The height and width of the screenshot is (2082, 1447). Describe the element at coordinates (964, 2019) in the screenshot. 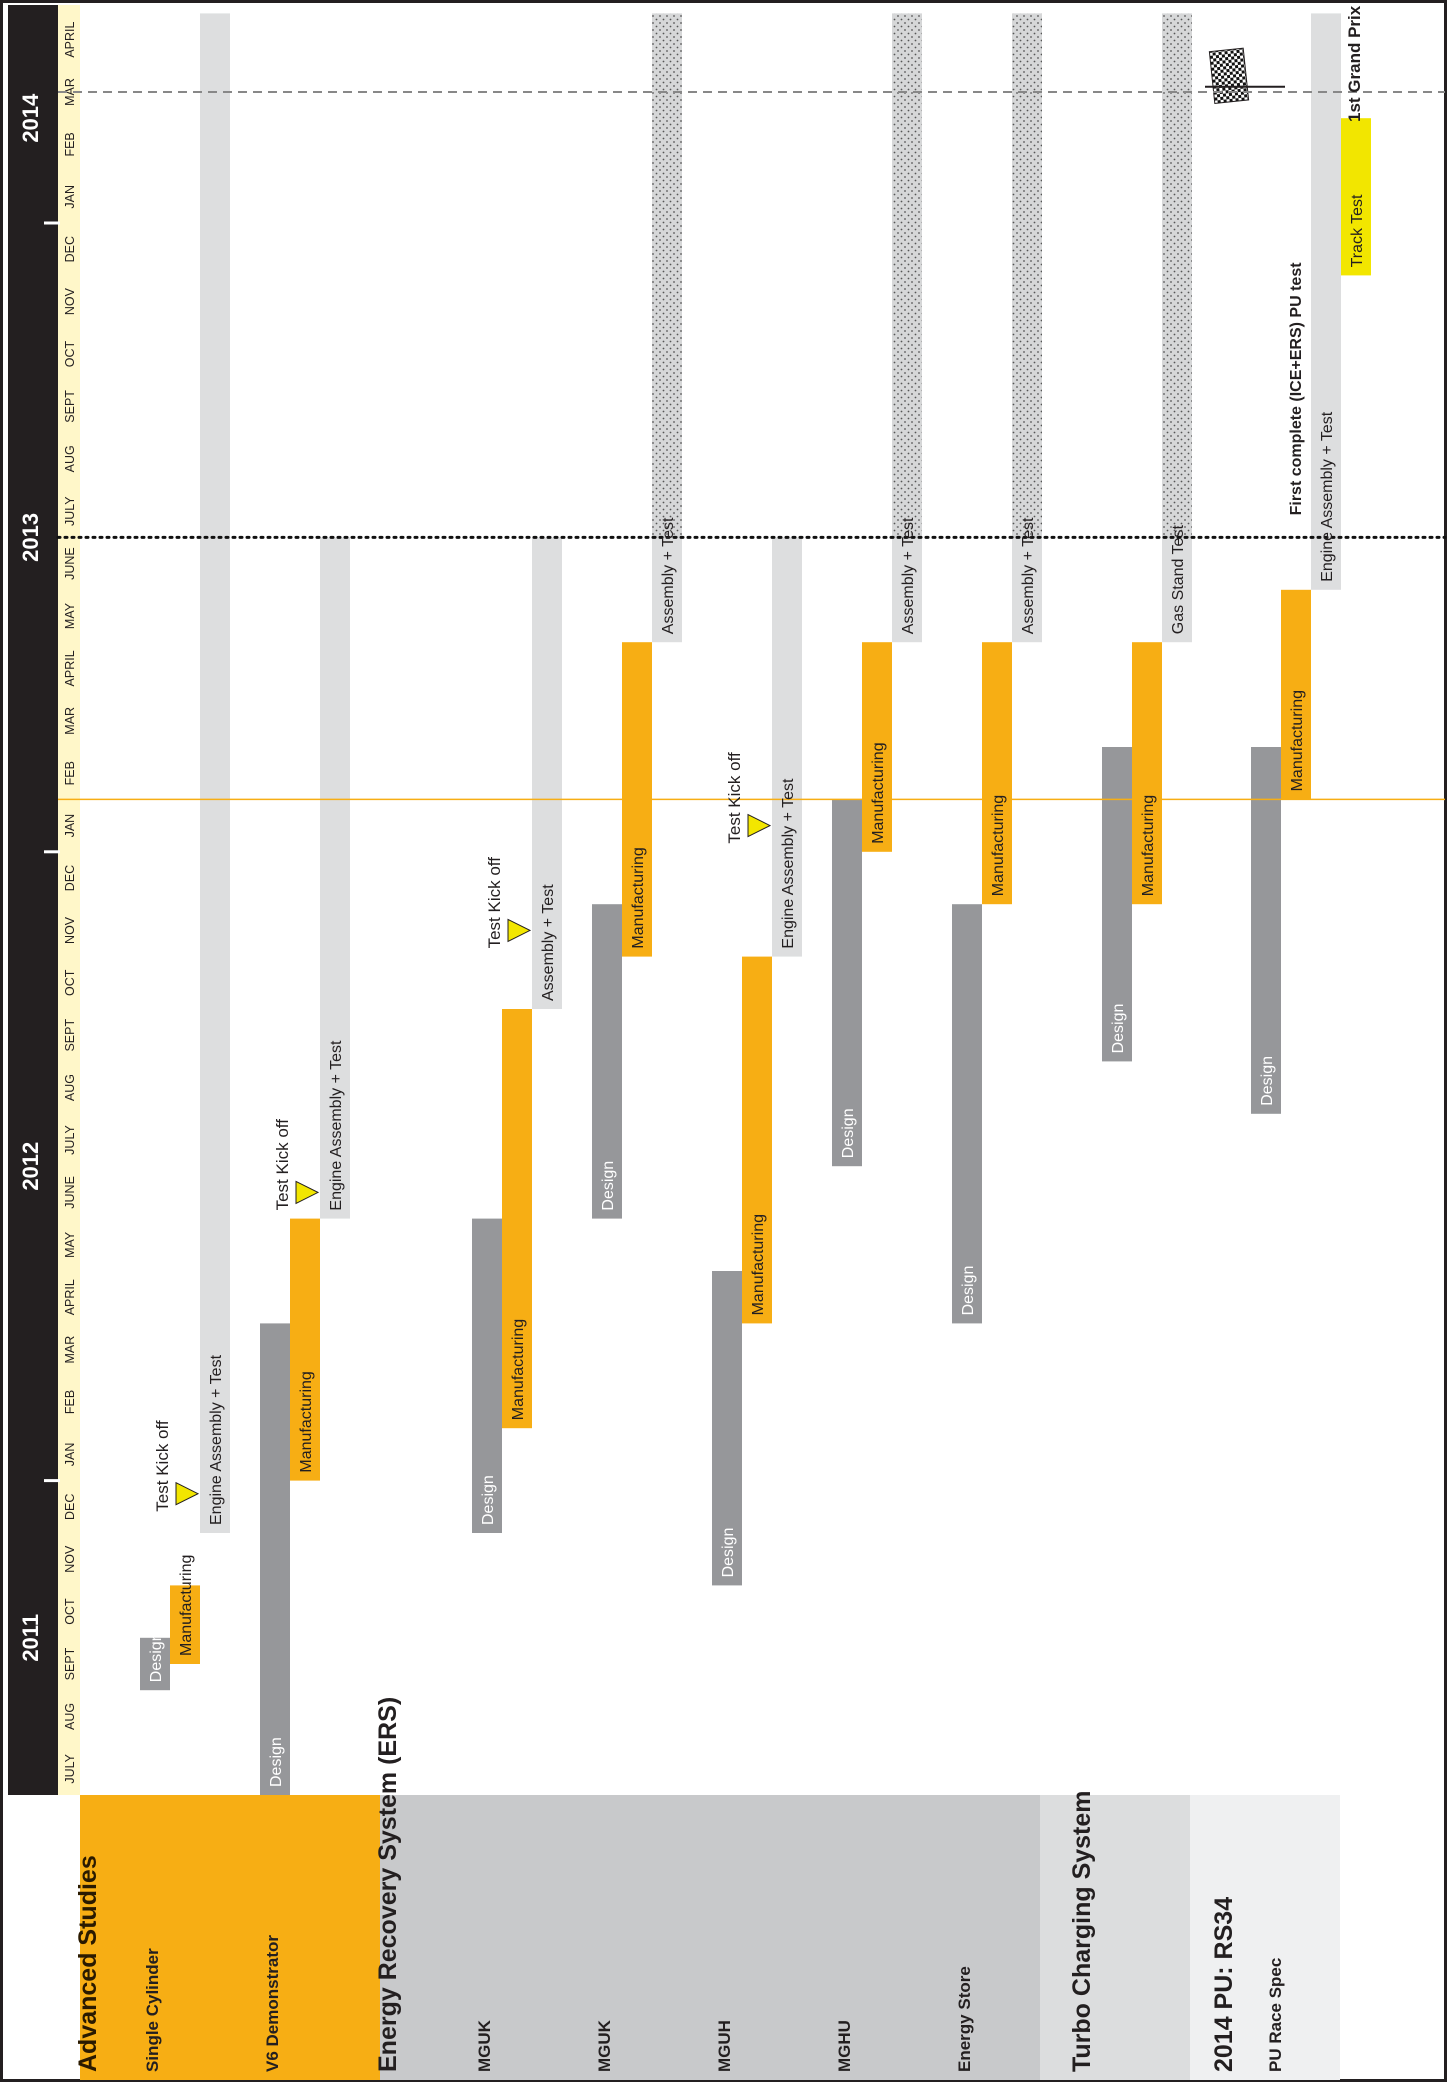

I see `row-label: Energy Store` at that location.